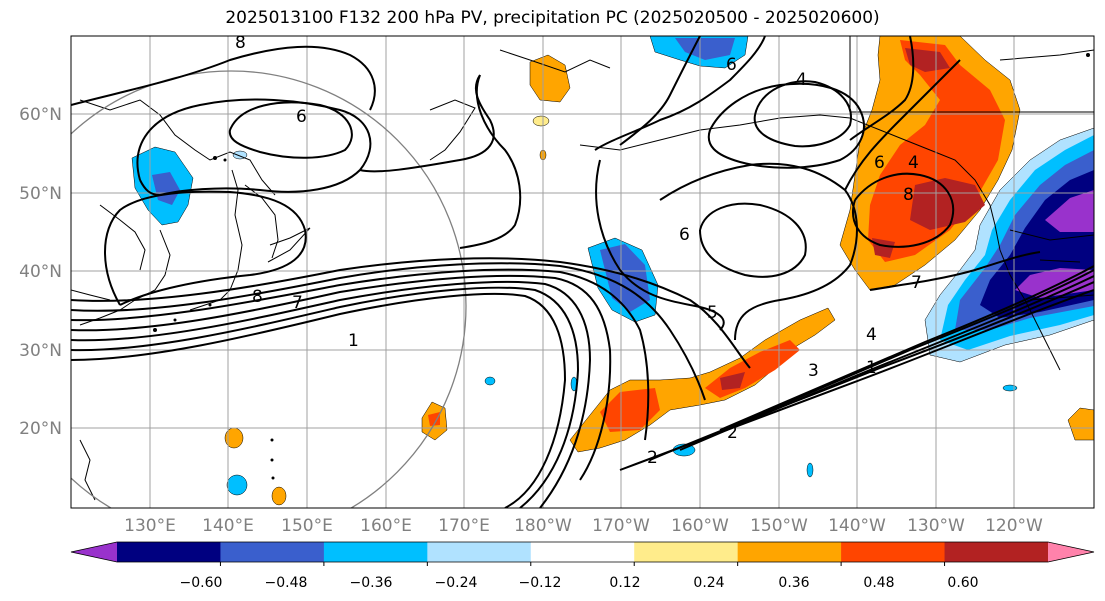 Image resolution: width=1105 pixels, height=601 pixels. Describe the element at coordinates (94, 552) in the screenshot. I see `colorbar-extend-min` at that location.